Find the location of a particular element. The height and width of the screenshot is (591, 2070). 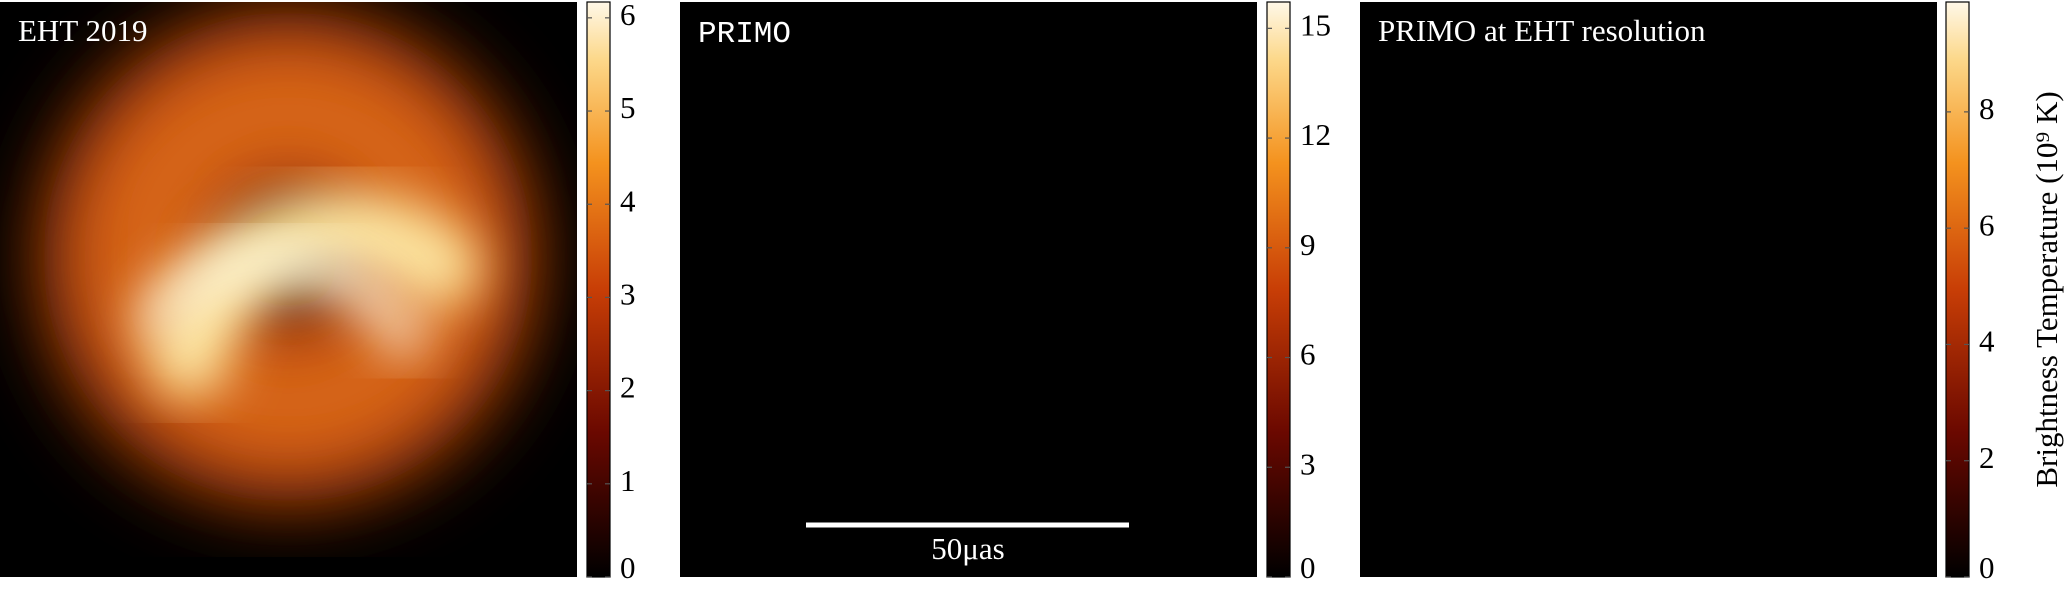

colorbar-label: Brightness Temperature (10⁹ K) is located at coordinates (2046, 289).